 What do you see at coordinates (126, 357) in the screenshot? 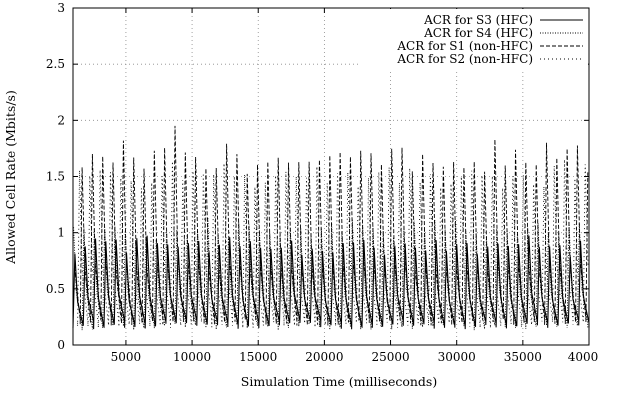
I see `x-tick-label: 5000` at bounding box center [126, 357].